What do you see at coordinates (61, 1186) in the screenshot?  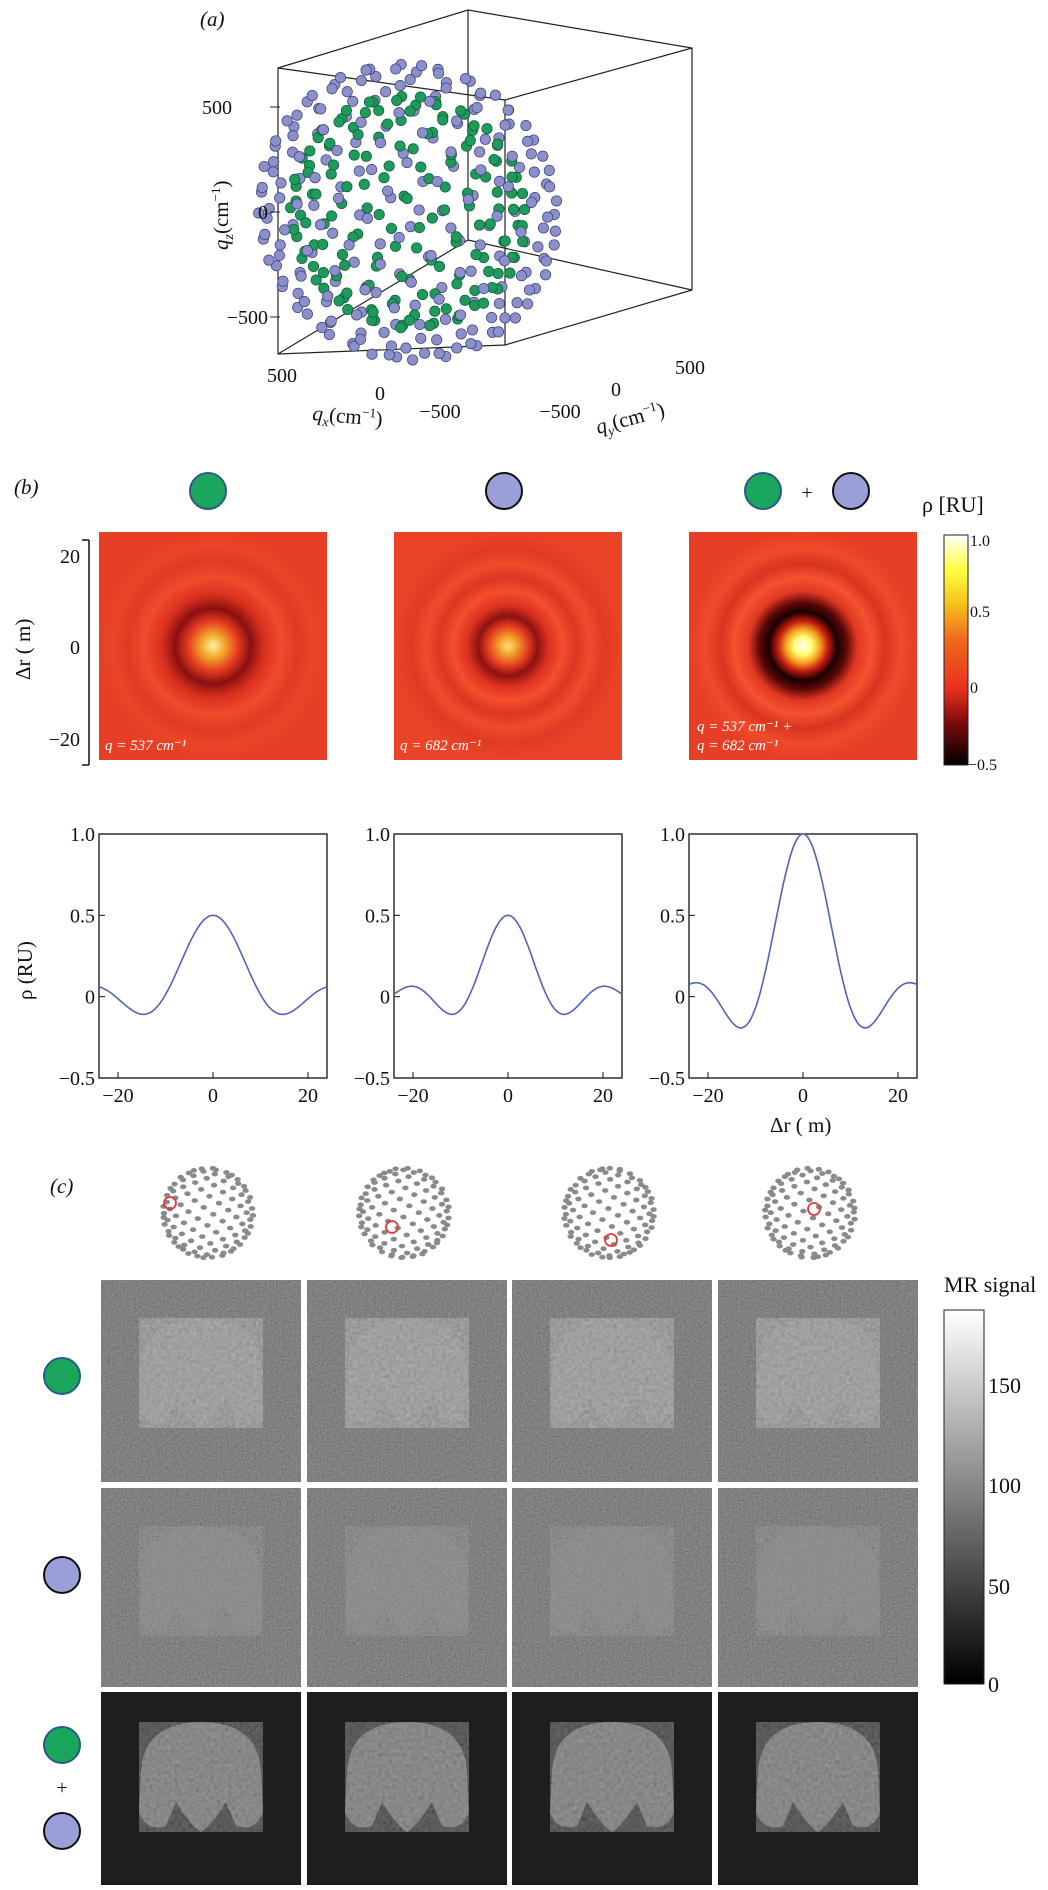 I see `panel-c-label: (c)` at bounding box center [61, 1186].